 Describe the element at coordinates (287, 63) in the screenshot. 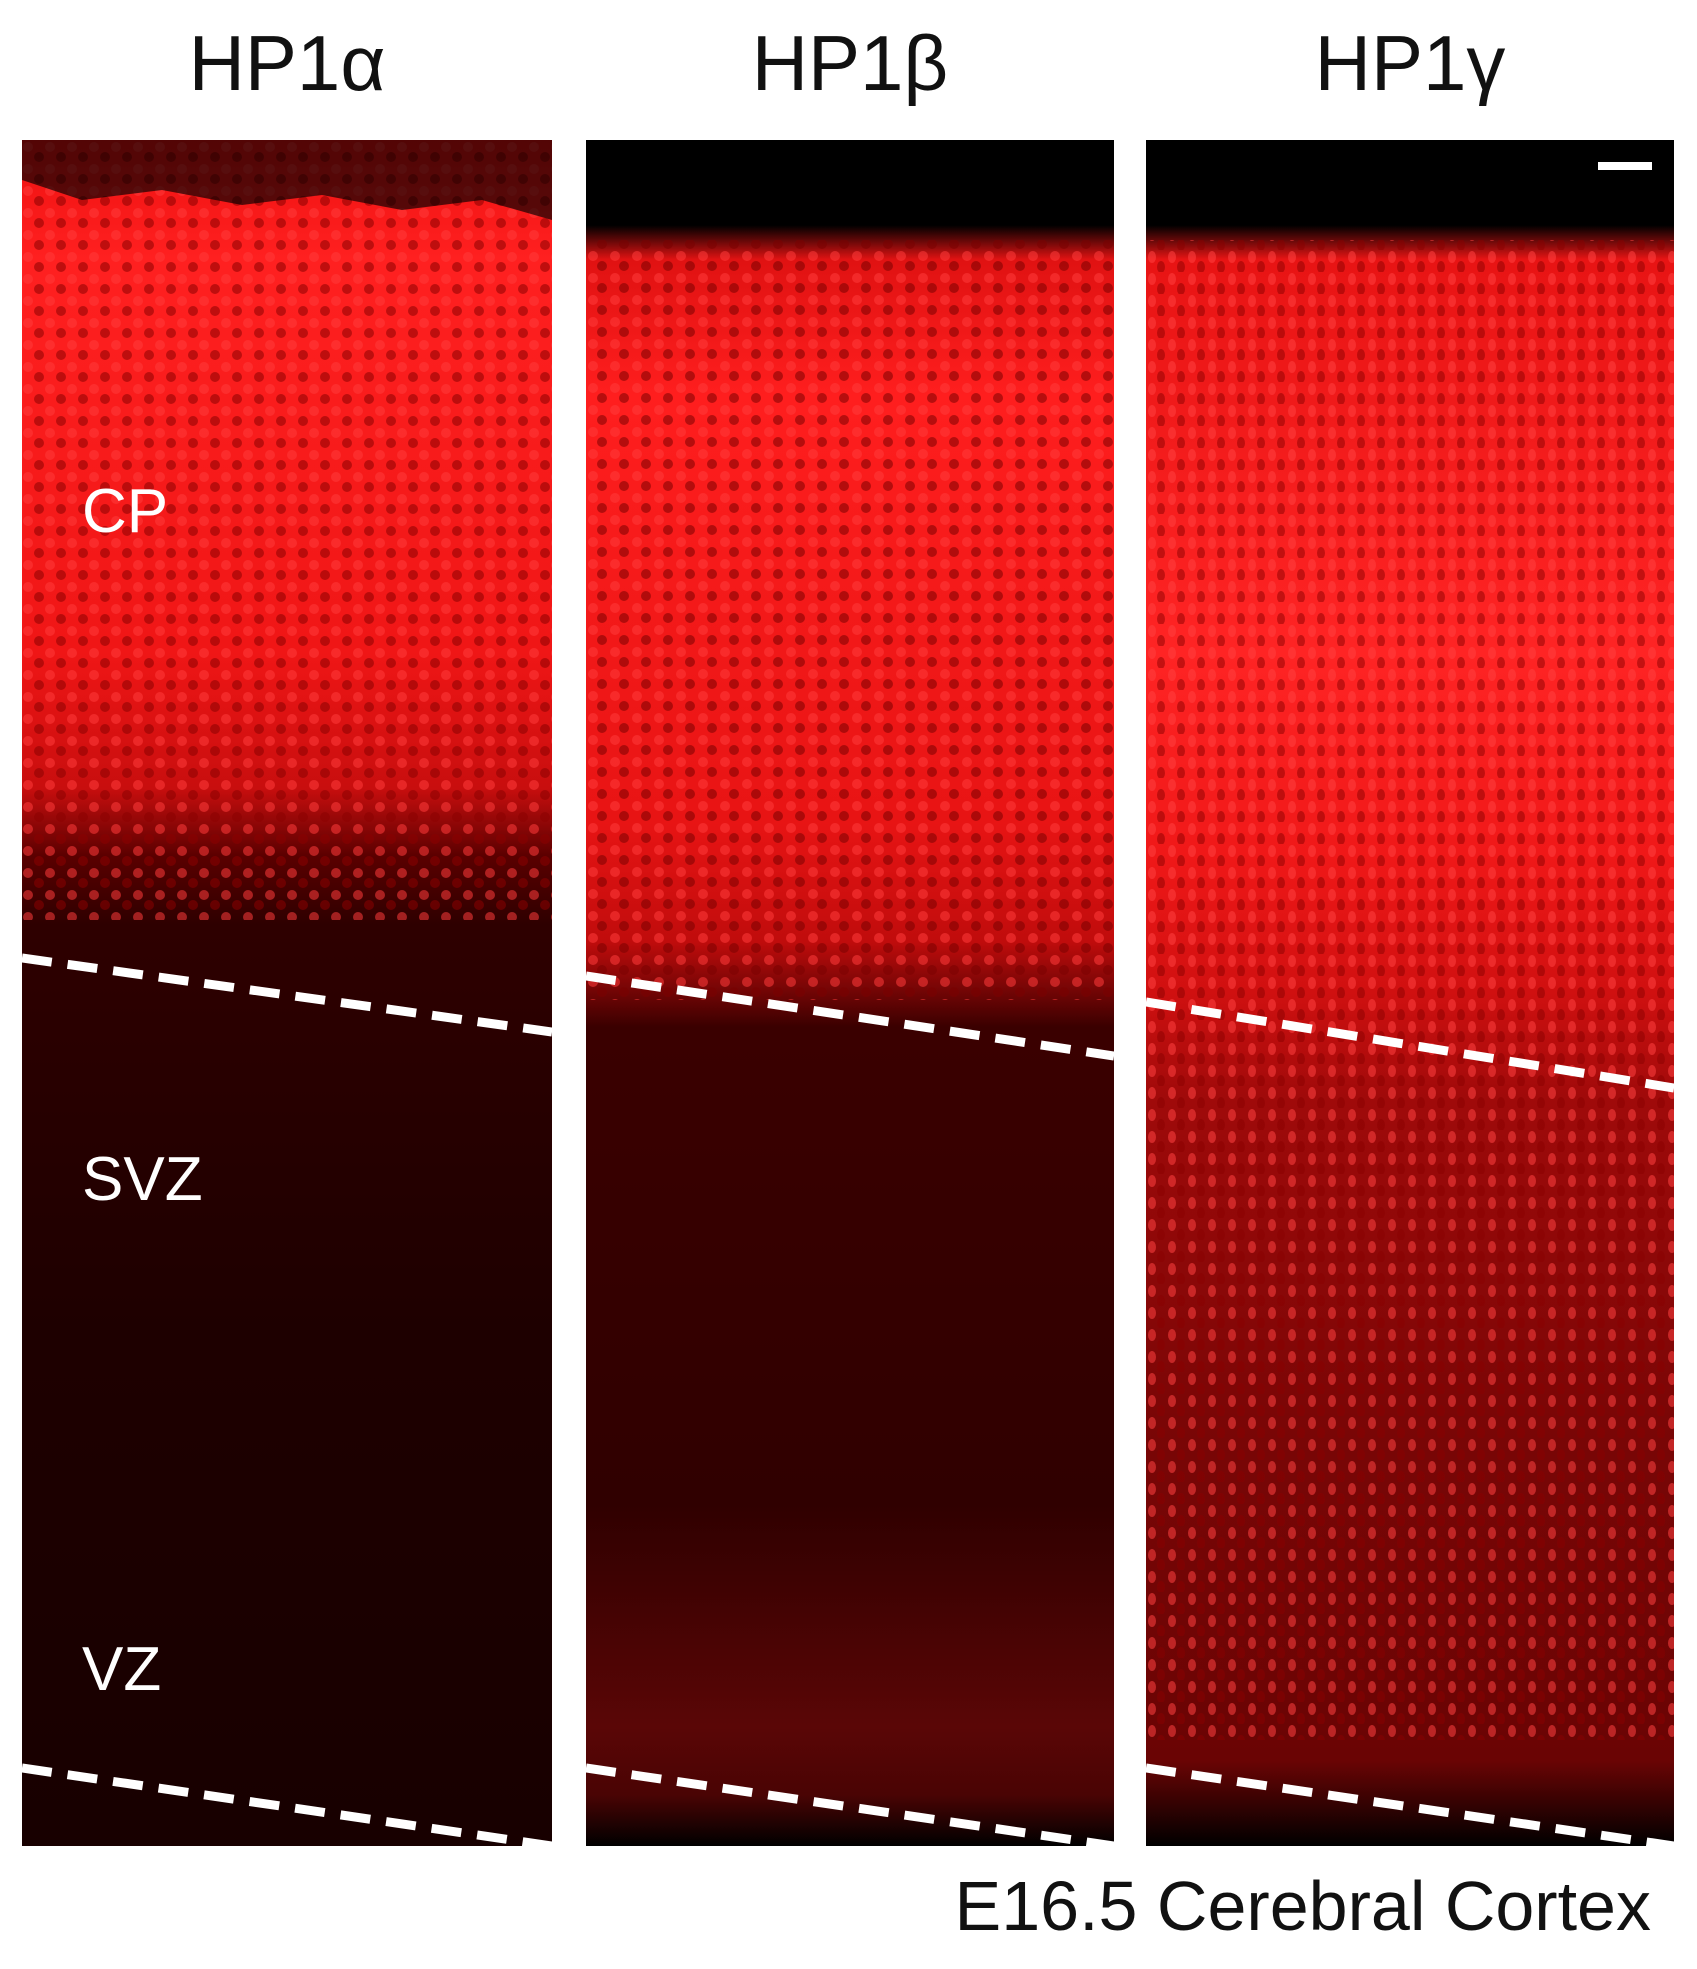

I see `column-title-hp1a: HP1α` at that location.